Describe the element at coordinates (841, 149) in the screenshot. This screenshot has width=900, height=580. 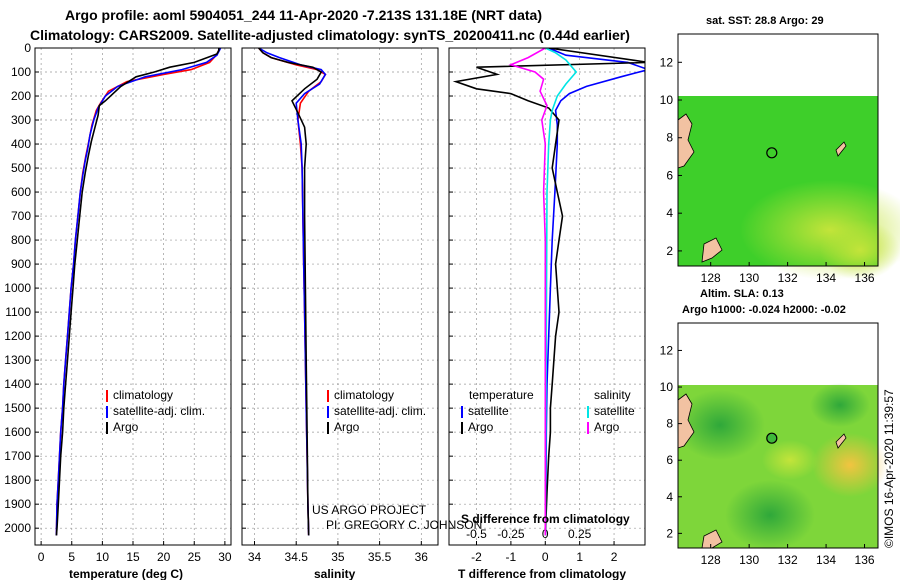
I see `island` at that location.